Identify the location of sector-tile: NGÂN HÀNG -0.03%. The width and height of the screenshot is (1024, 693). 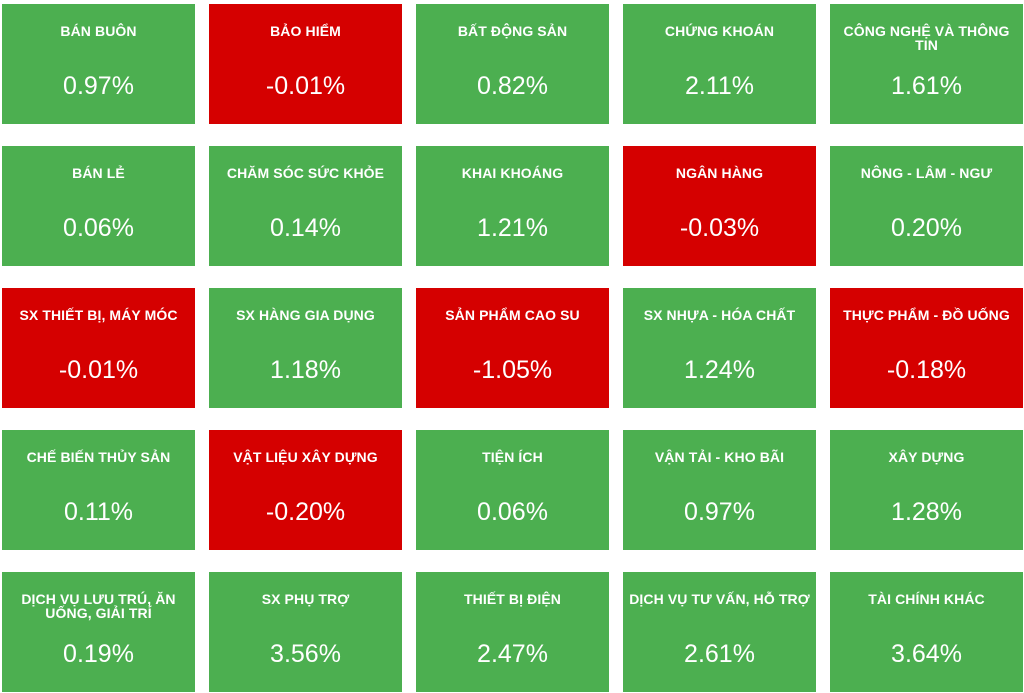
(719, 206).